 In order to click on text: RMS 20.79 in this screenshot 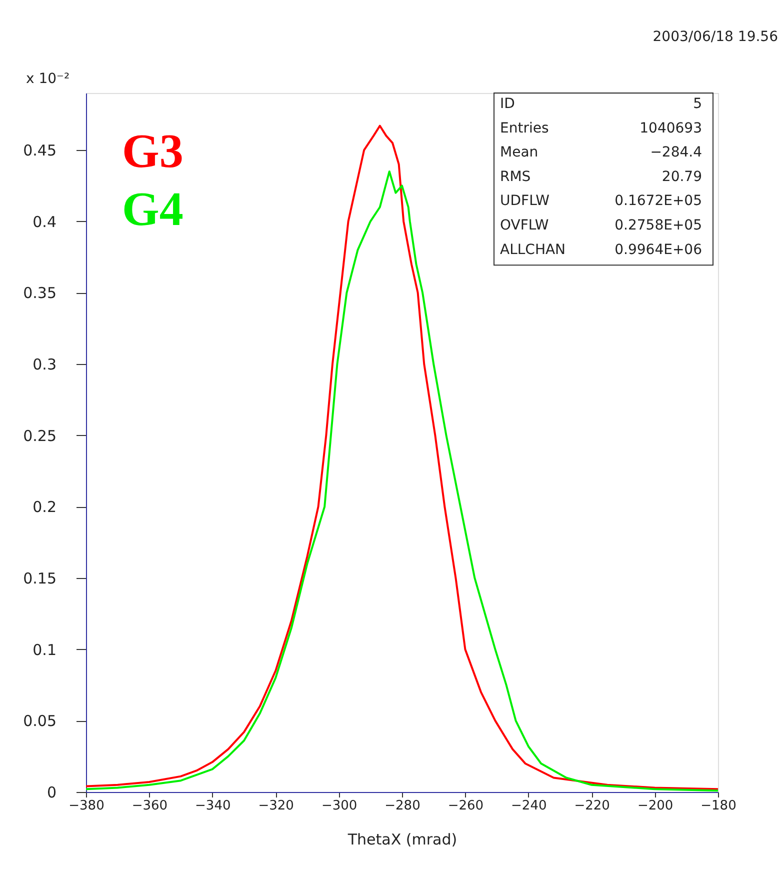, I will do `click(601, 176)`.